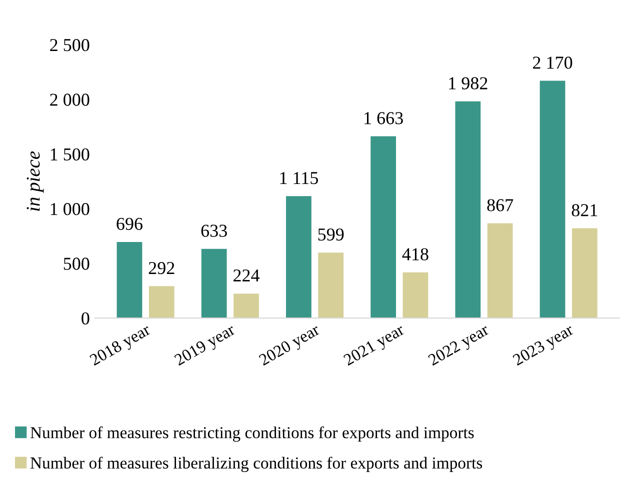 This screenshot has width=632, height=497. Describe the element at coordinates (460, 346) in the screenshot. I see `x-tick-label: 2022 year` at that location.